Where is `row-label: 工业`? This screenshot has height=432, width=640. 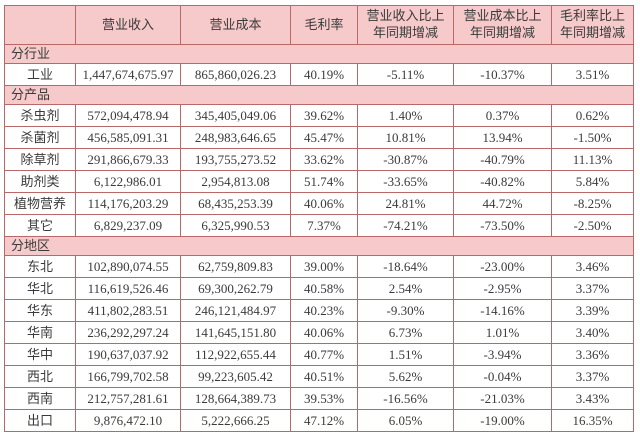
row-label: 工业 is located at coordinates (40, 74).